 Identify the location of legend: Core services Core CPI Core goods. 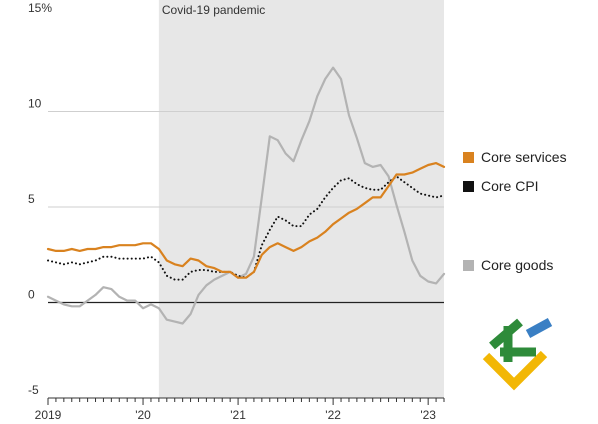
(515, 211).